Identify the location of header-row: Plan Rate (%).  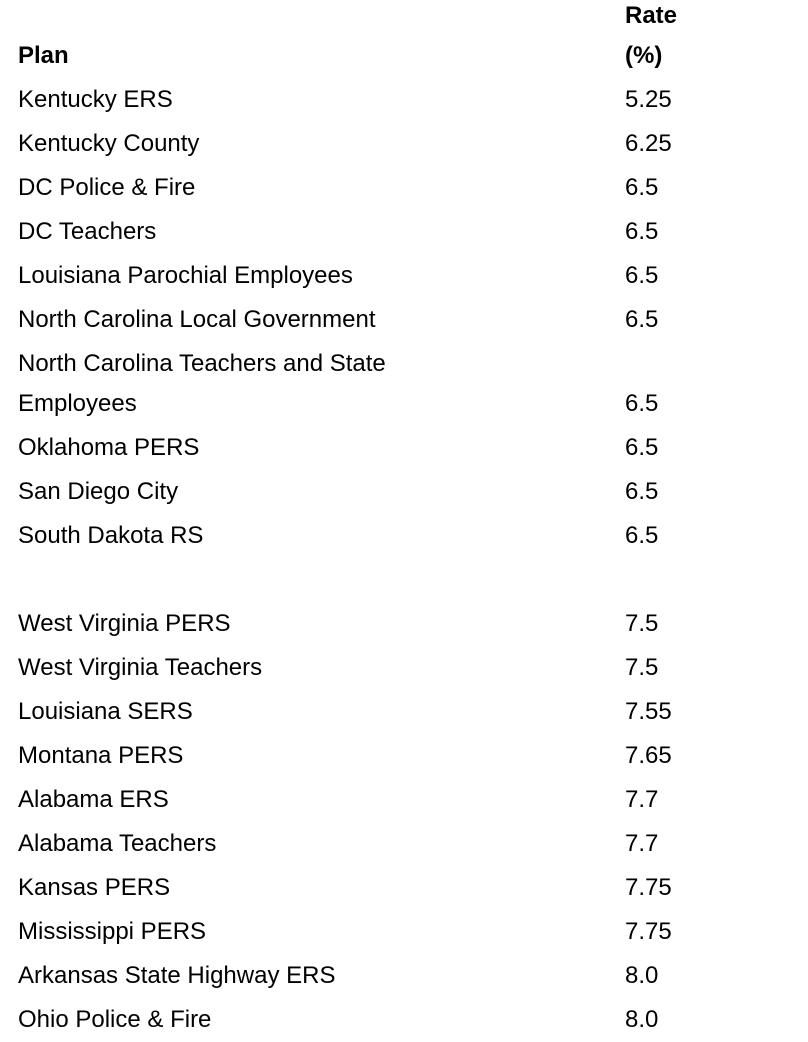
(347, 39).